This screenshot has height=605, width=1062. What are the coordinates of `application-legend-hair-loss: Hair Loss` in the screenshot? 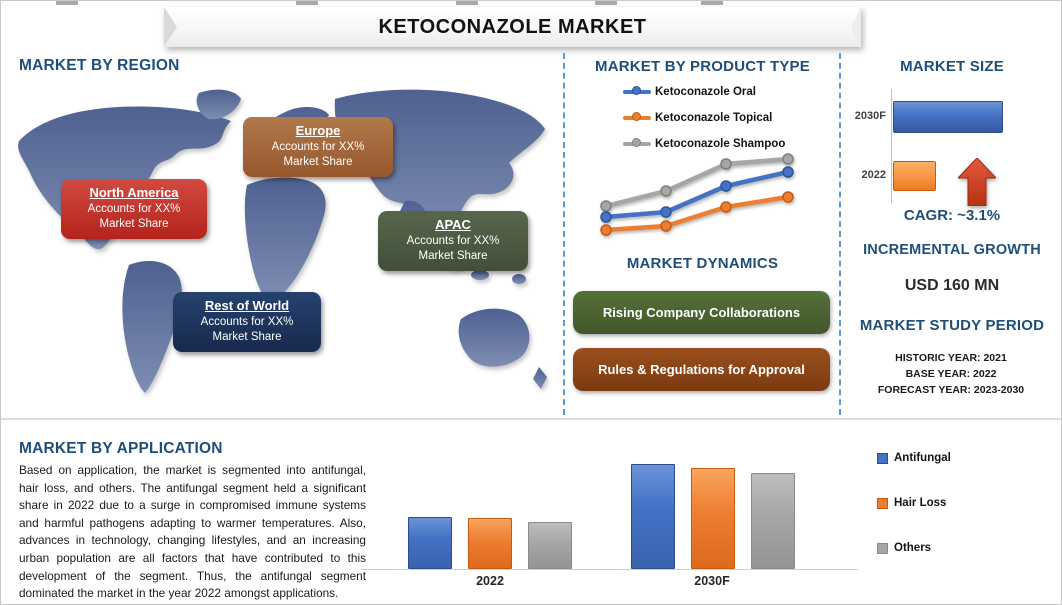 It's located at (911, 503).